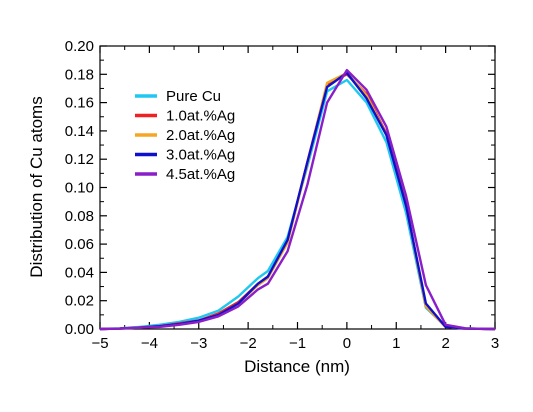 This screenshot has width=533, height=412. Describe the element at coordinates (149, 343) in the screenshot. I see `x-tick-label: −4` at that location.